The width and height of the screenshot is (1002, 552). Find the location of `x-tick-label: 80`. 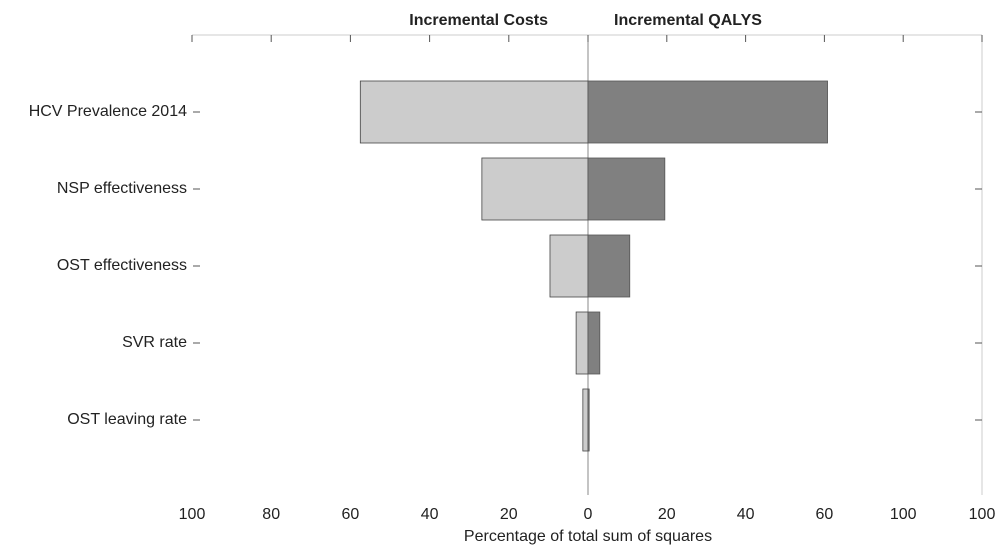

x-tick-label: 80 is located at coordinates (271, 514).